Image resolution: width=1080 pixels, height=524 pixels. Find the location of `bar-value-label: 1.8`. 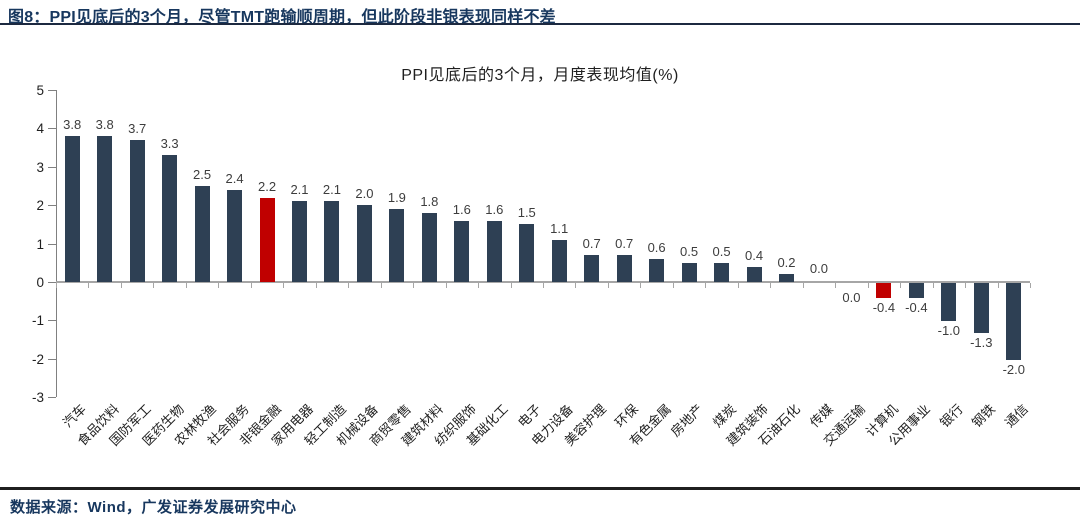

bar-value-label: 1.8 is located at coordinates (429, 201).